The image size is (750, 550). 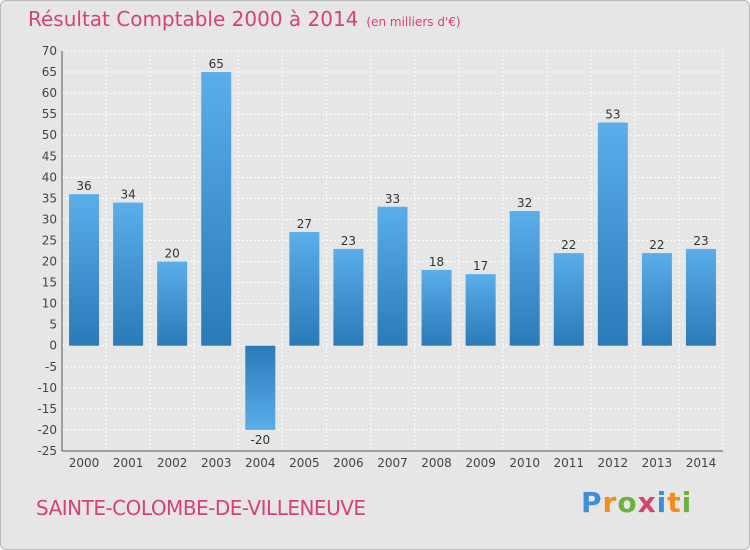 I want to click on data-label: 27, so click(x=304, y=224).